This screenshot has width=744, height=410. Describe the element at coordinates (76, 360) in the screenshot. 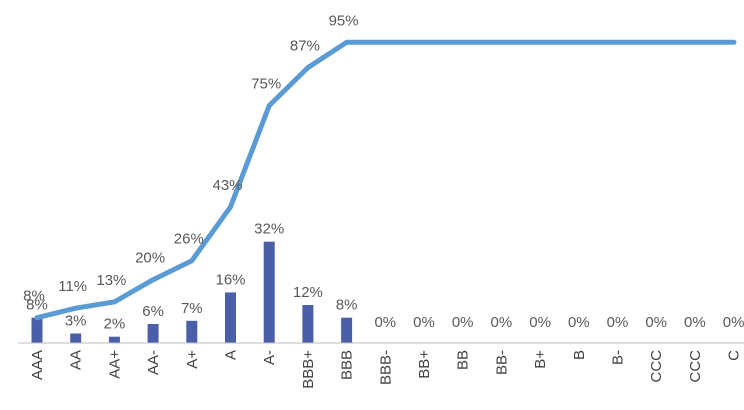

I see `x-tick-label: AA` at that location.